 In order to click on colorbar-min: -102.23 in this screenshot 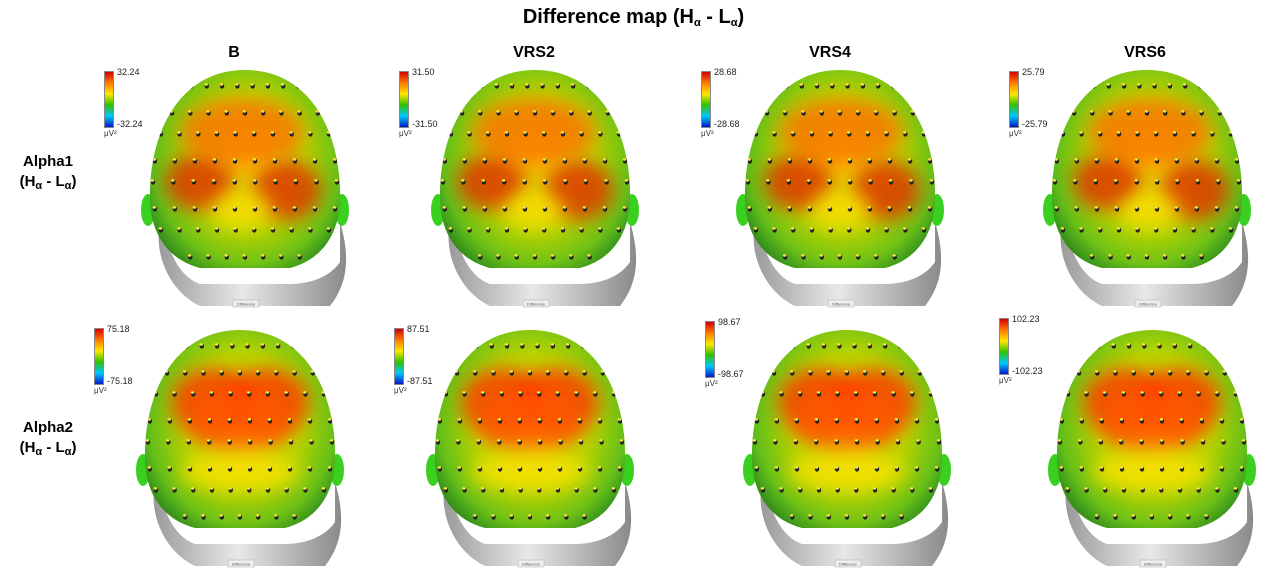, I will do `click(1027, 371)`.